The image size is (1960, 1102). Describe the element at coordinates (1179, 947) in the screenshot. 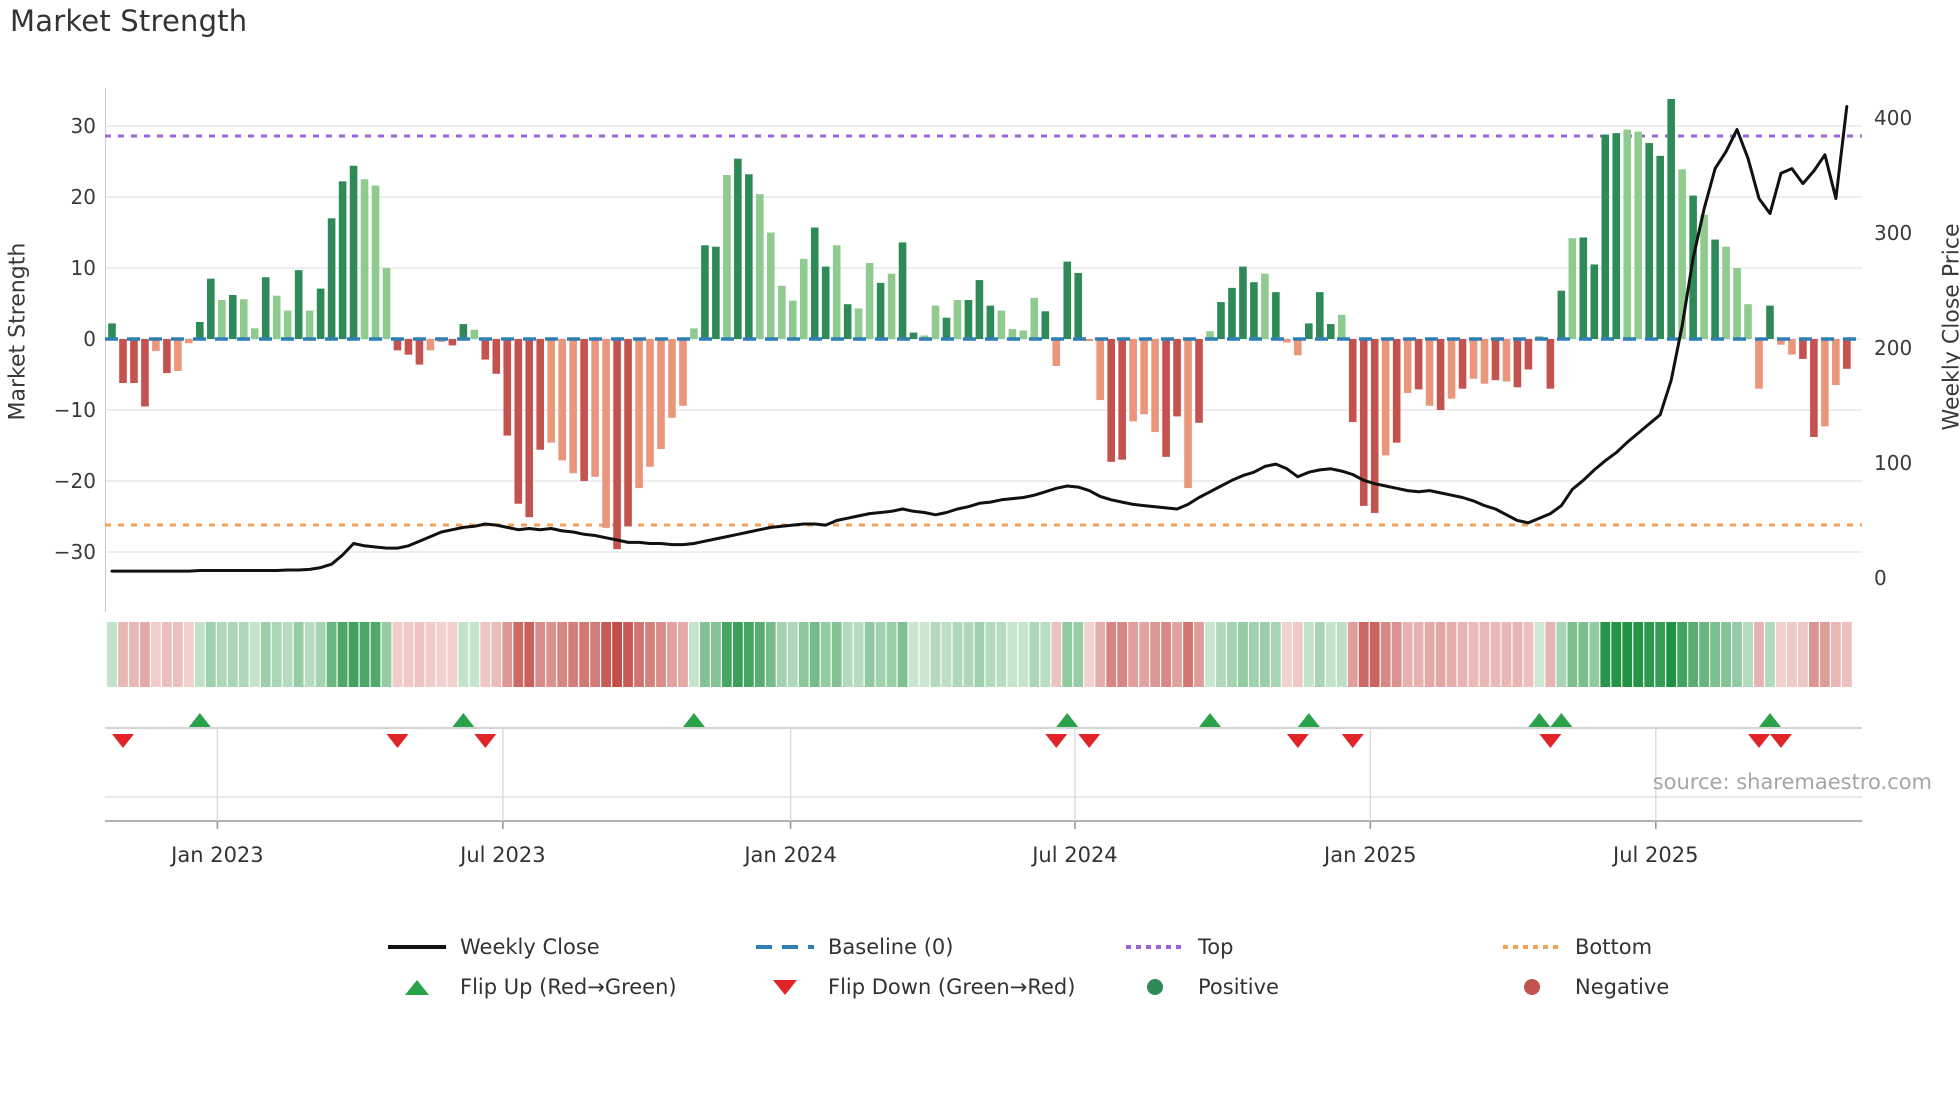

I see `legend-item-top: Top` at that location.